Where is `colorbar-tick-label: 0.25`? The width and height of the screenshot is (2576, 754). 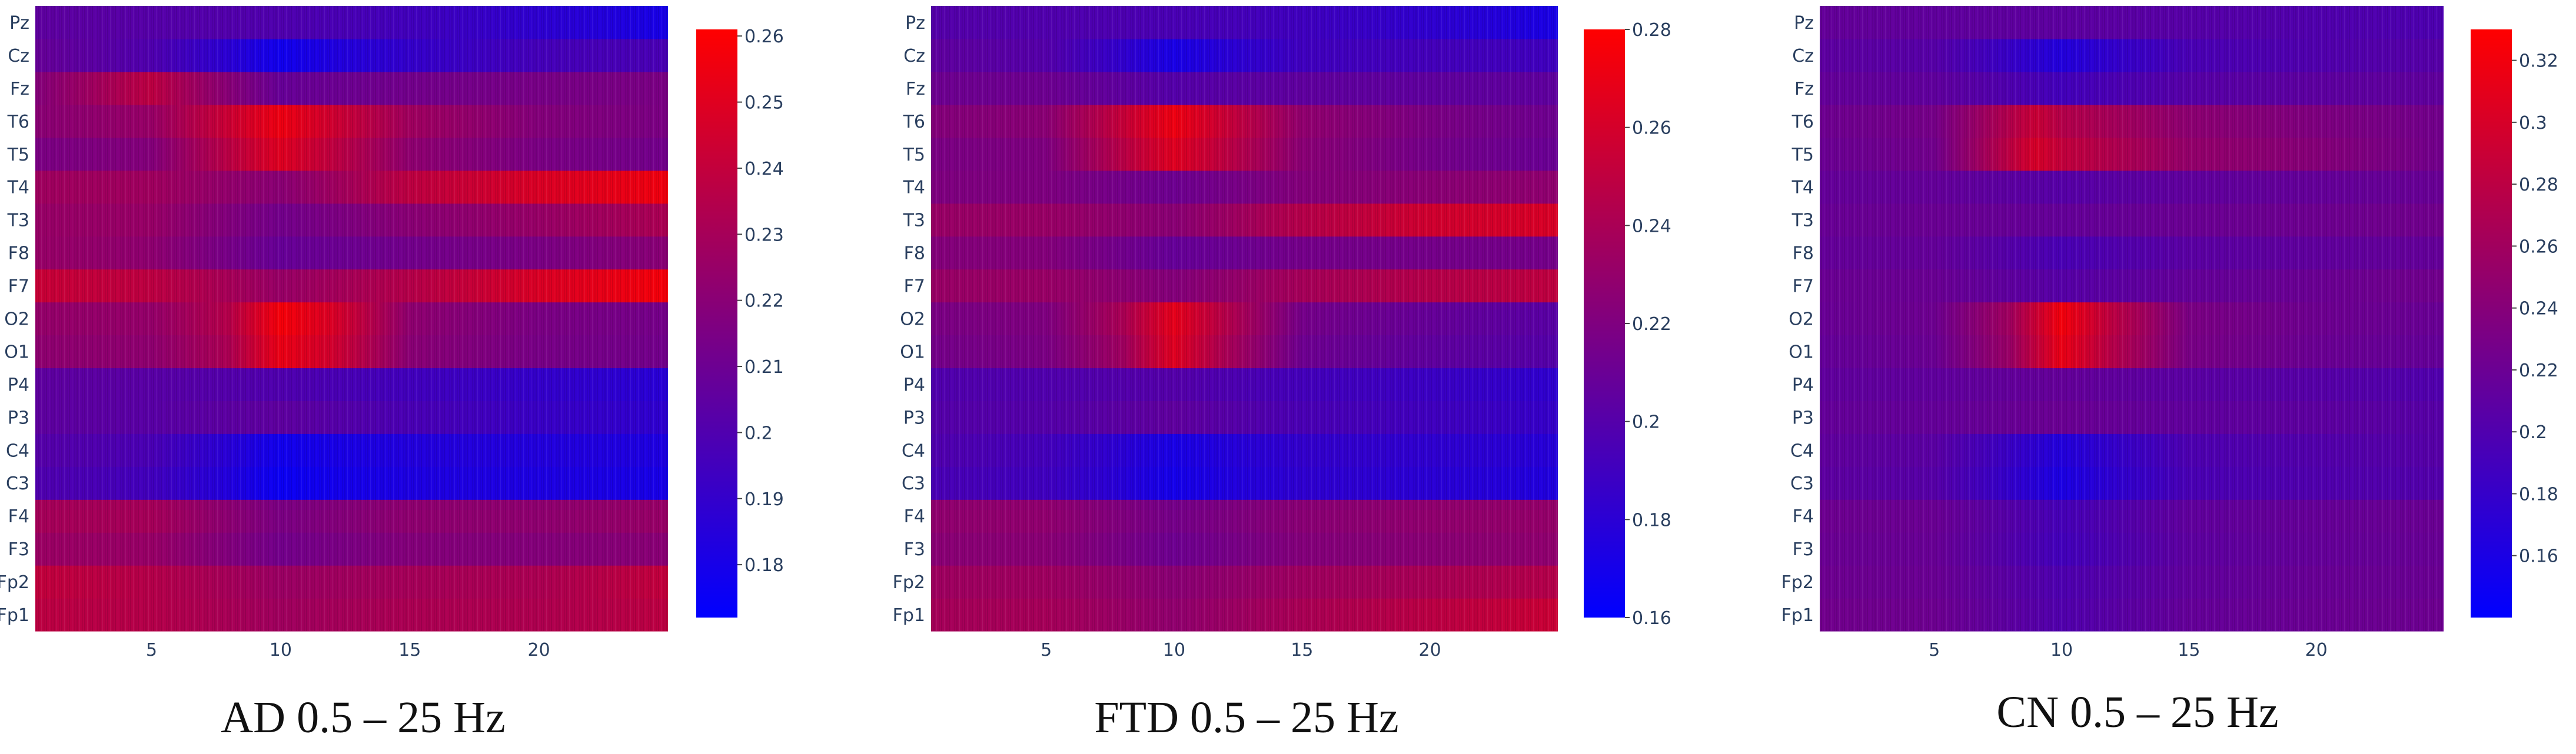
colorbar-tick-label: 0.25 is located at coordinates (764, 103).